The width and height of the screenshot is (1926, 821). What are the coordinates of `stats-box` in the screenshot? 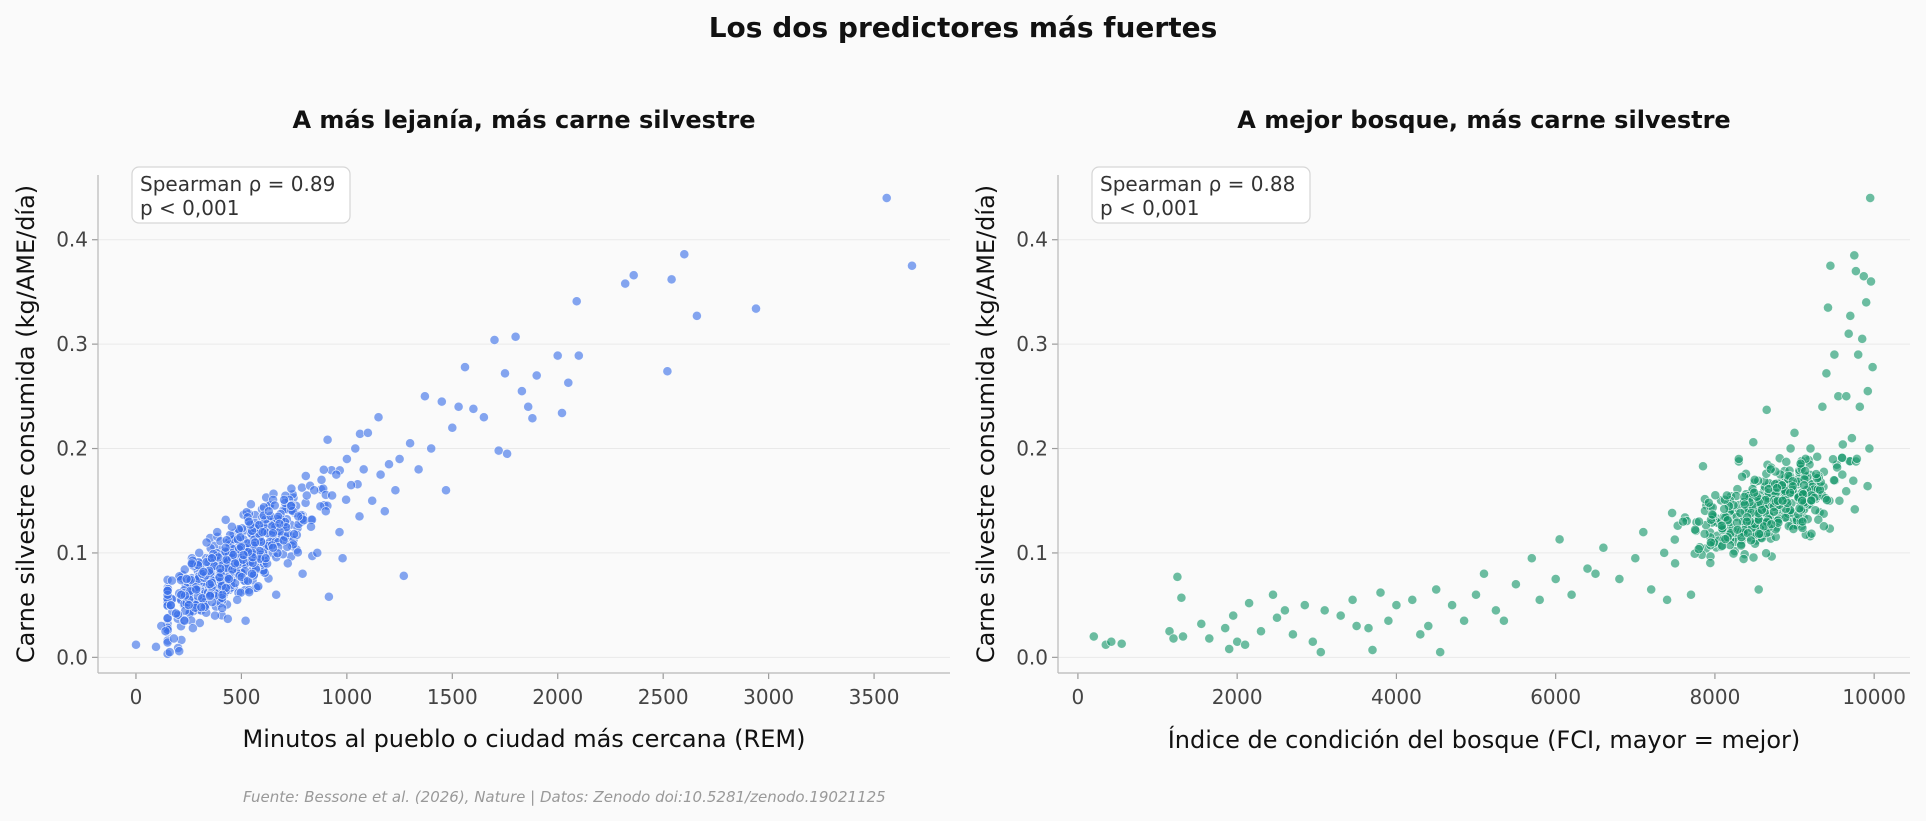 It's located at (1201, 195).